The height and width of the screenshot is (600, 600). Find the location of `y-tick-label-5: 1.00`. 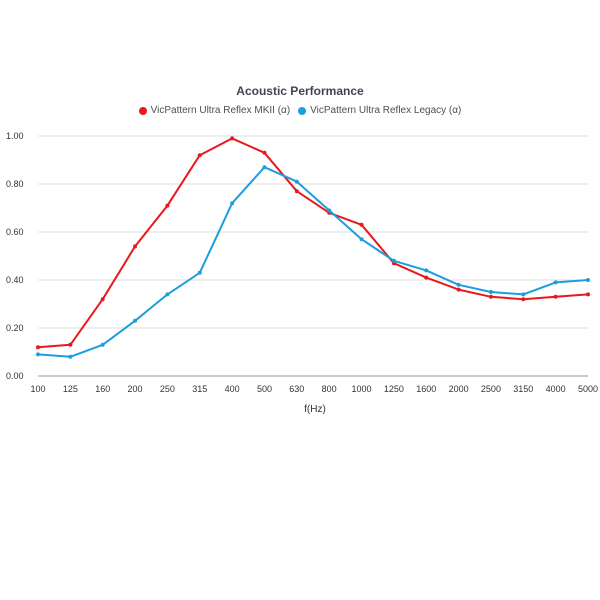

y-tick-label-5: 1.00 is located at coordinates (15, 136).